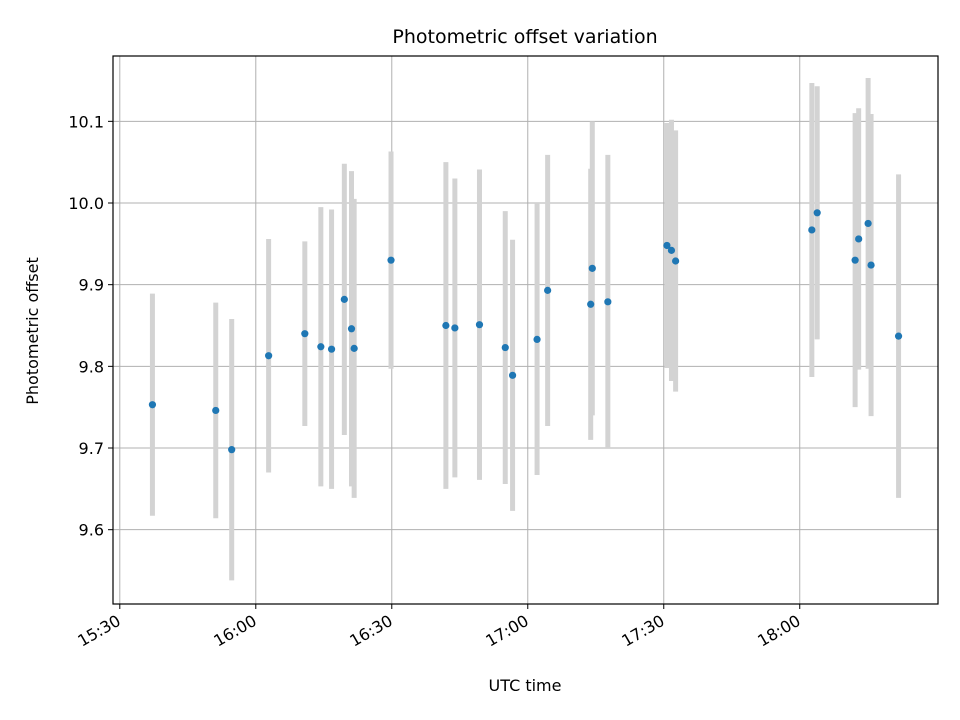 The height and width of the screenshot is (720, 960). I want to click on y-tick-label: 10.1, so click(86, 121).